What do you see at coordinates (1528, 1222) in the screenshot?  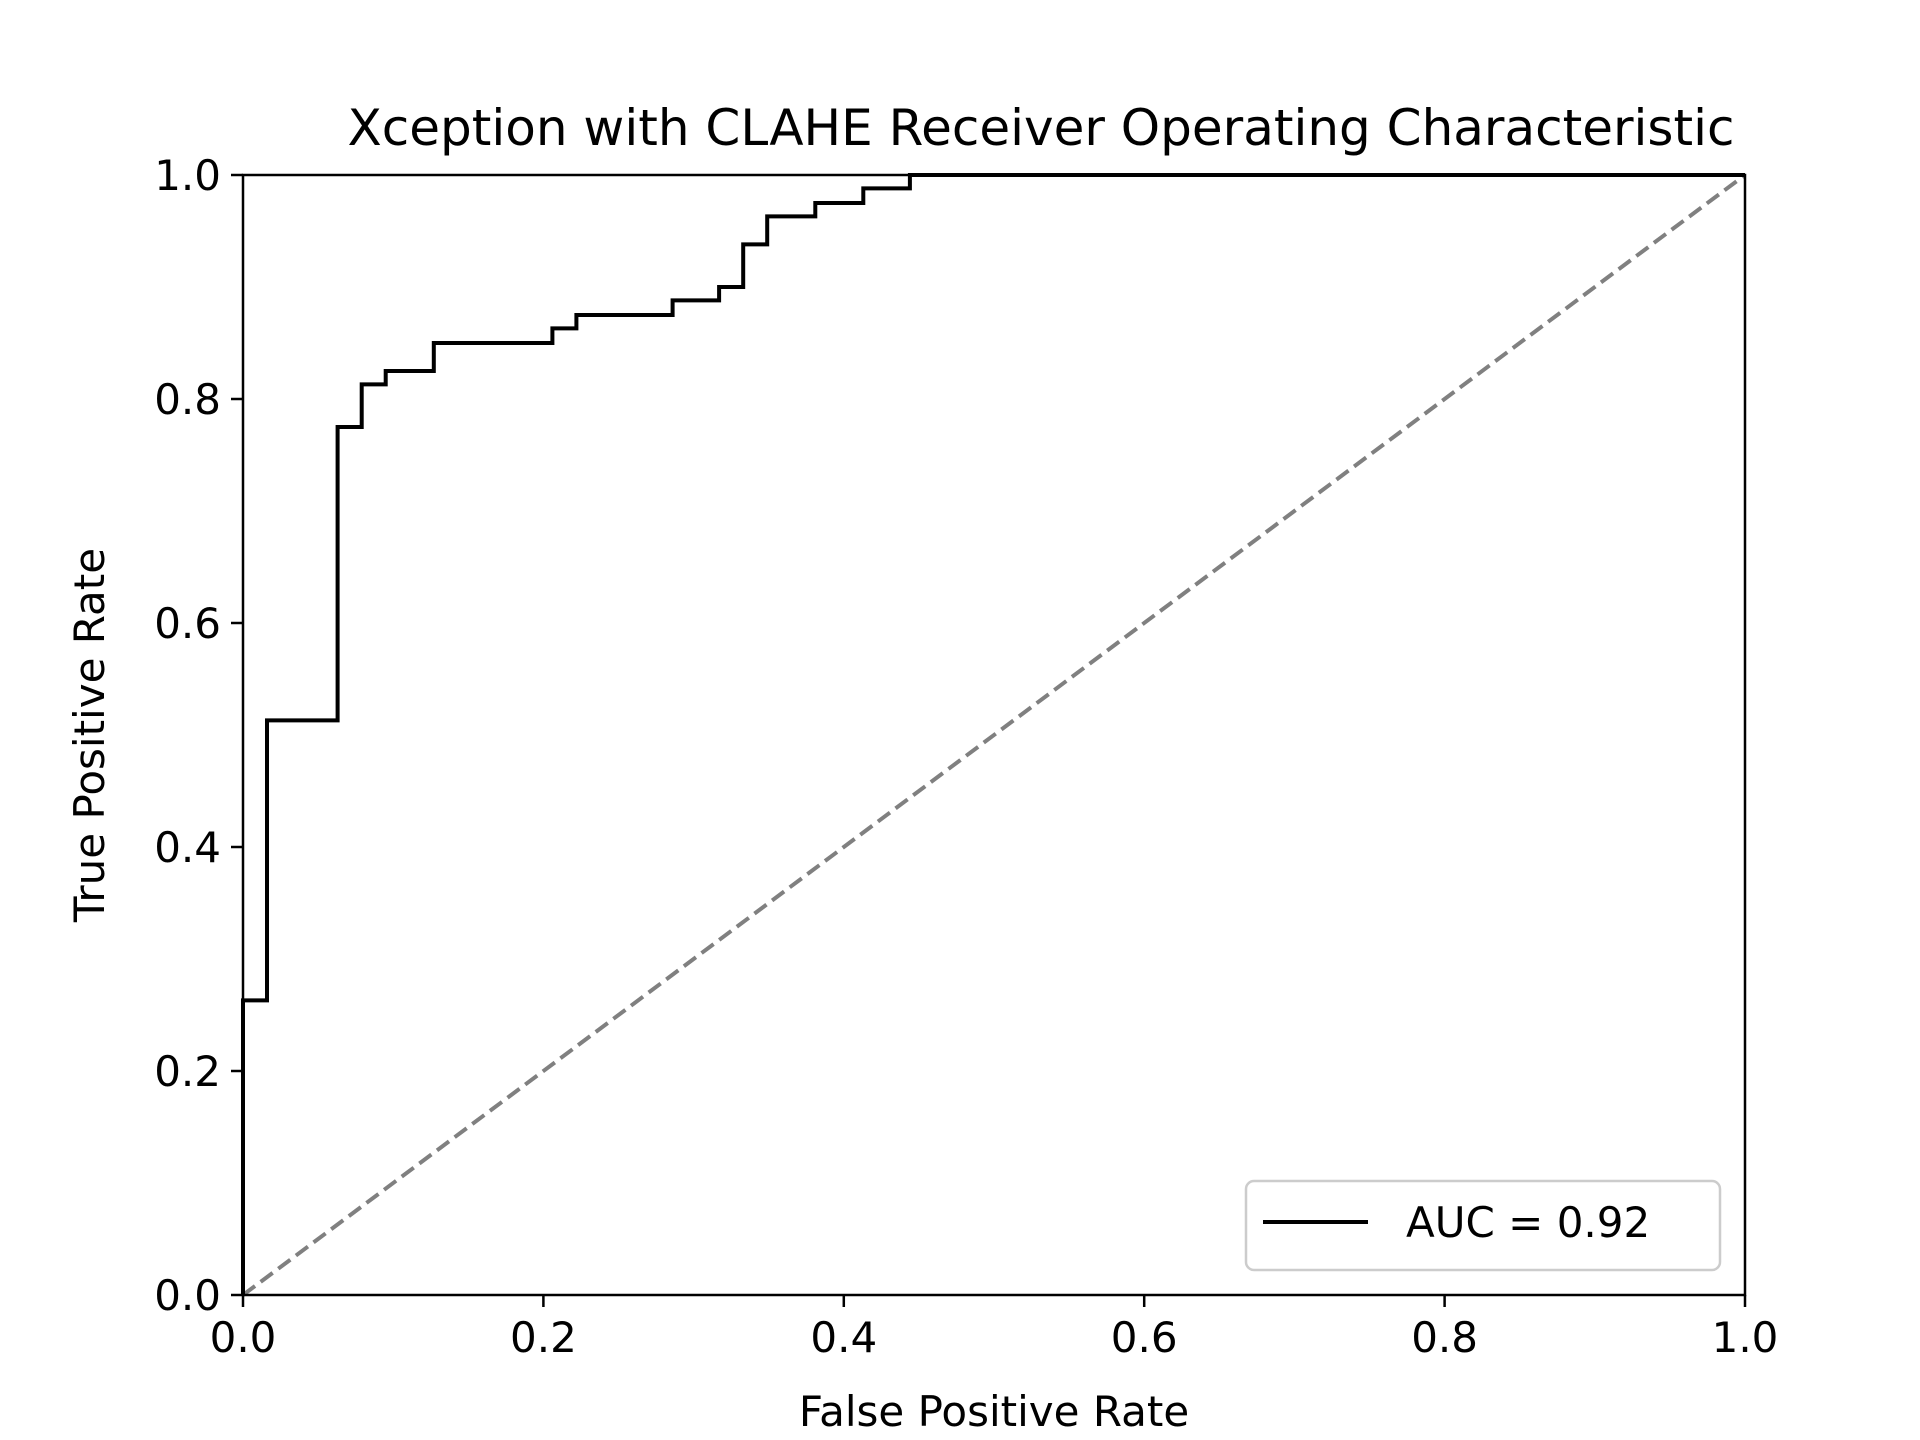 I see `legend-label: AUC = 0.92` at bounding box center [1528, 1222].